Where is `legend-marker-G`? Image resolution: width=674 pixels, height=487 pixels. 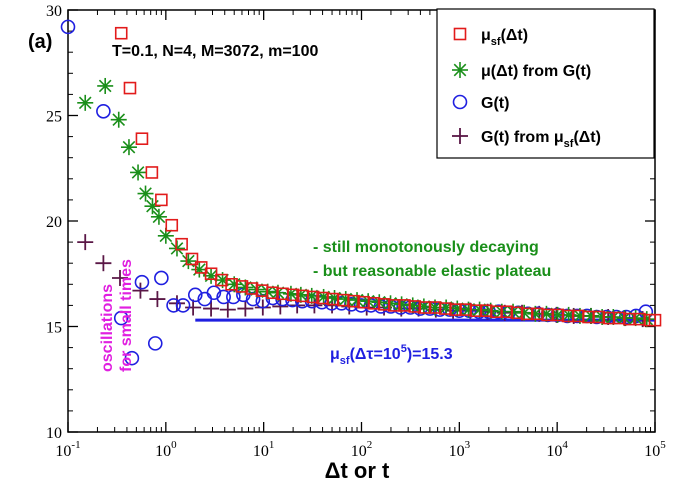 legend-marker-G is located at coordinates (460, 102).